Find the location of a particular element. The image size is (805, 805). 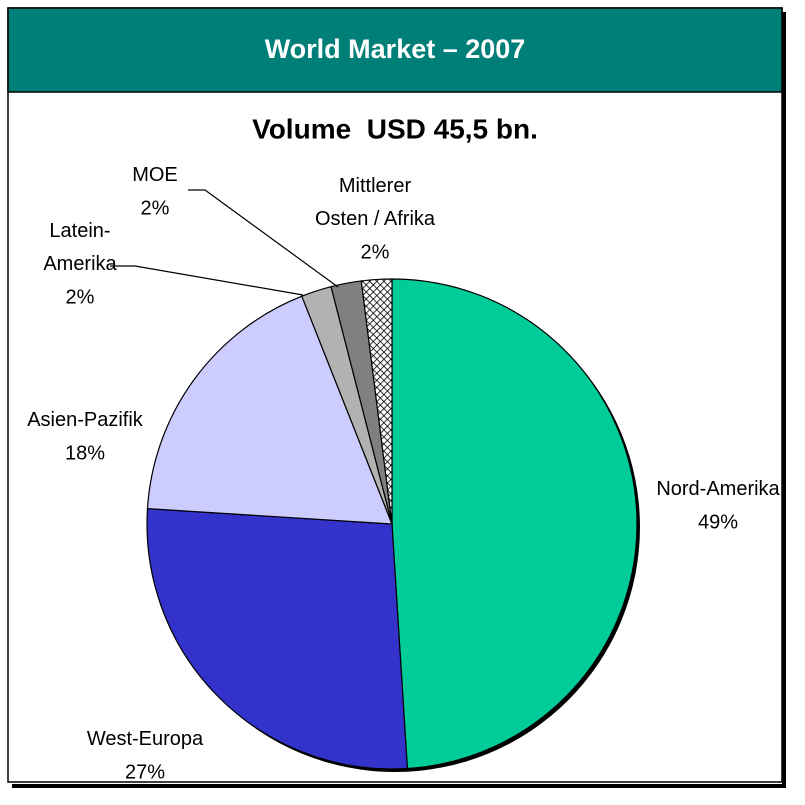

slice-label: Mittlerer Osten / Afrika is located at coordinates (375, 202).